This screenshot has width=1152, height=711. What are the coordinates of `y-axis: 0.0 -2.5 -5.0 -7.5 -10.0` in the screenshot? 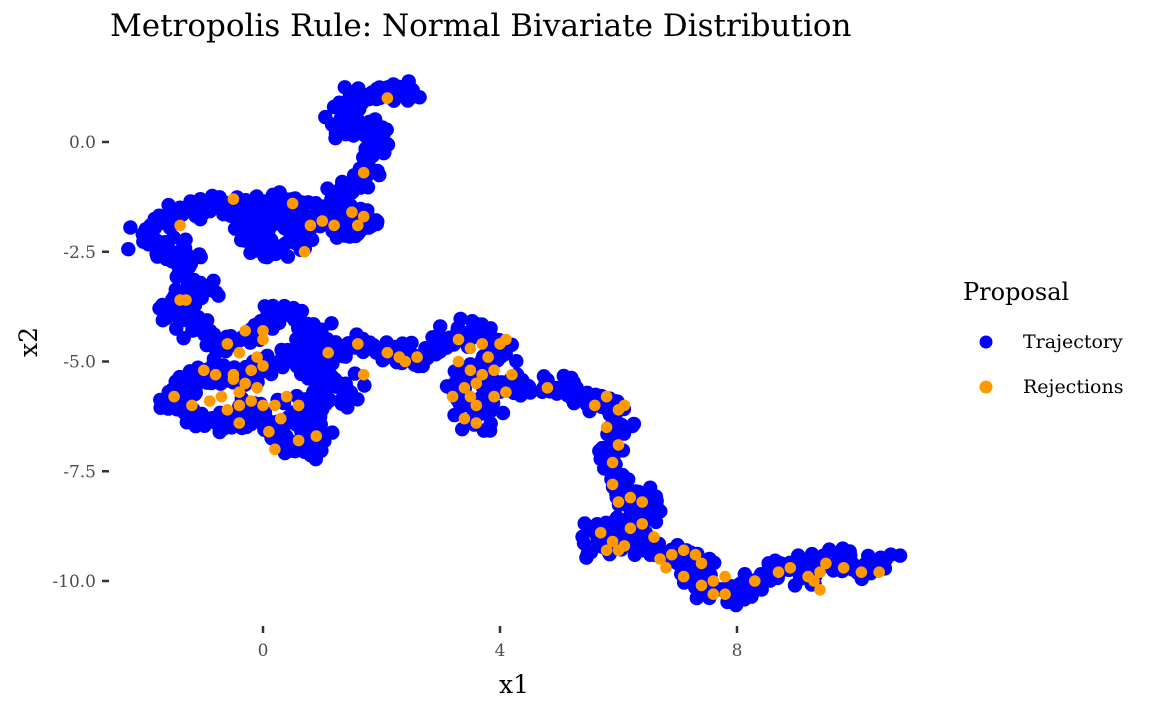 It's located at (80, 362).